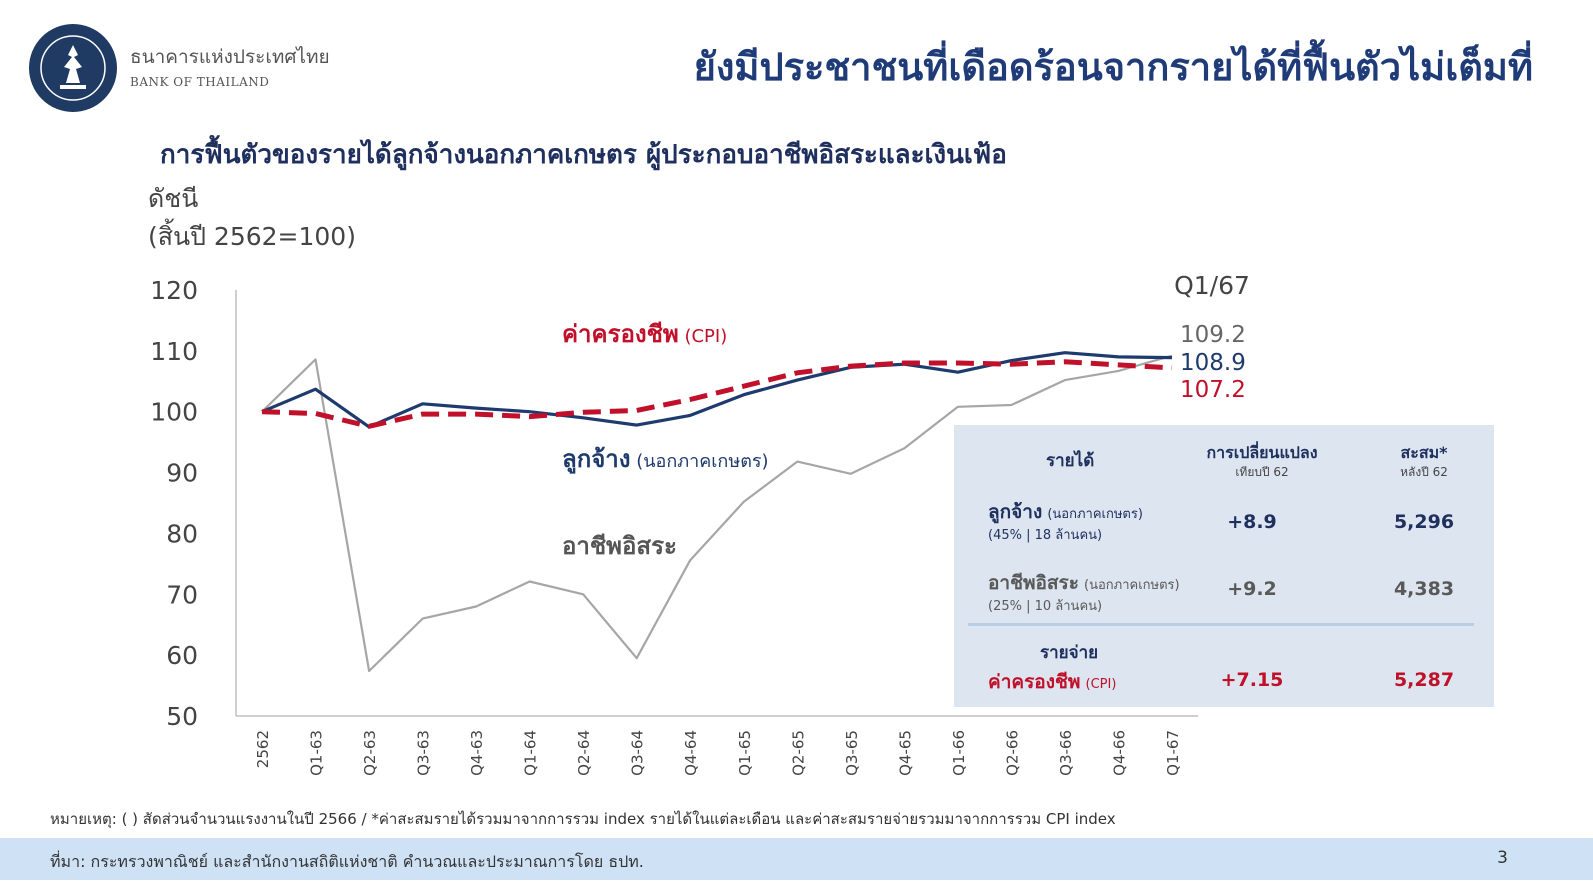 Image resolution: width=1593 pixels, height=893 pixels. Describe the element at coordinates (182, 473) in the screenshot. I see `y-tick-label: 90` at that location.